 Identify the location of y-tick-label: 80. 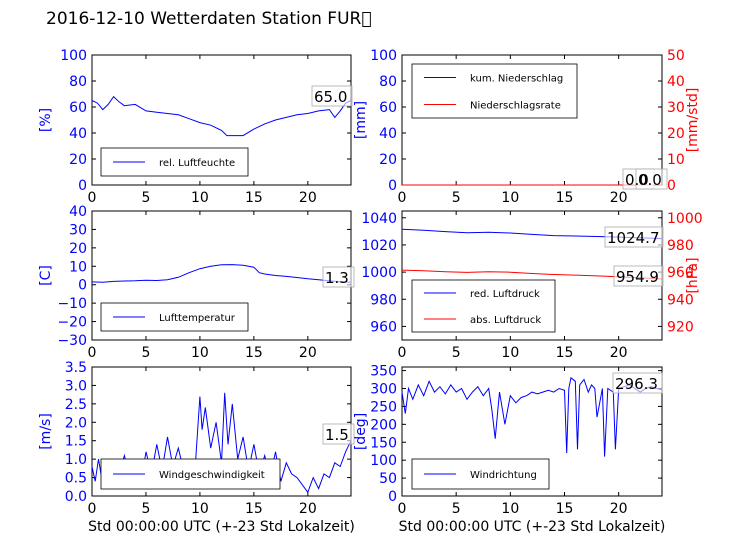
(388, 82).